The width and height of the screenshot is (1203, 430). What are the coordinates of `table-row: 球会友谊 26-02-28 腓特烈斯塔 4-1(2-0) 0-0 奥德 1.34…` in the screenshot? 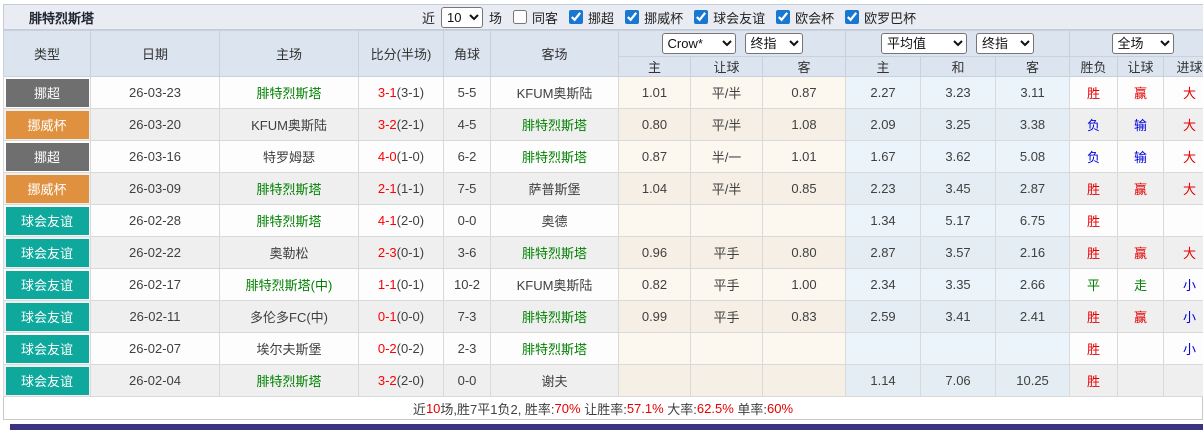 It's located at (603, 221).